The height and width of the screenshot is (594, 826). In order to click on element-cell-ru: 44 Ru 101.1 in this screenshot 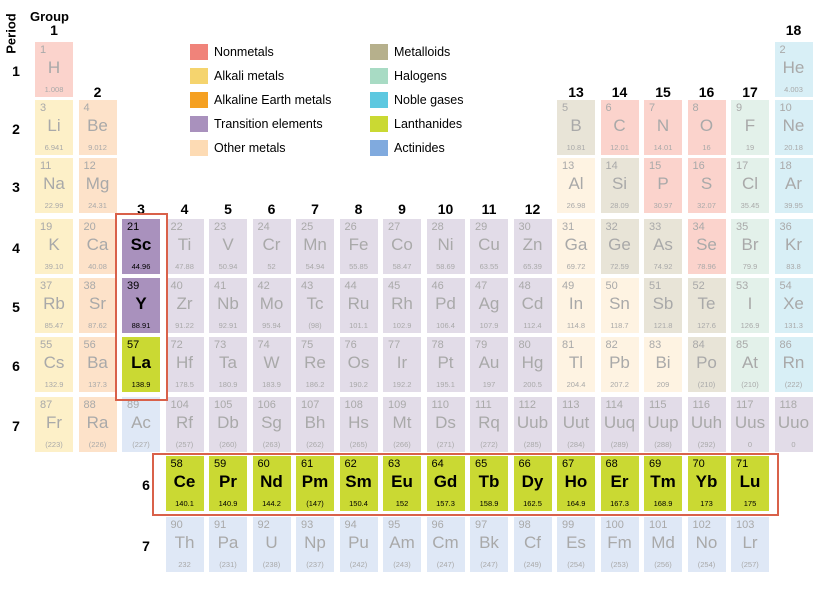, I will do `click(358, 305)`.